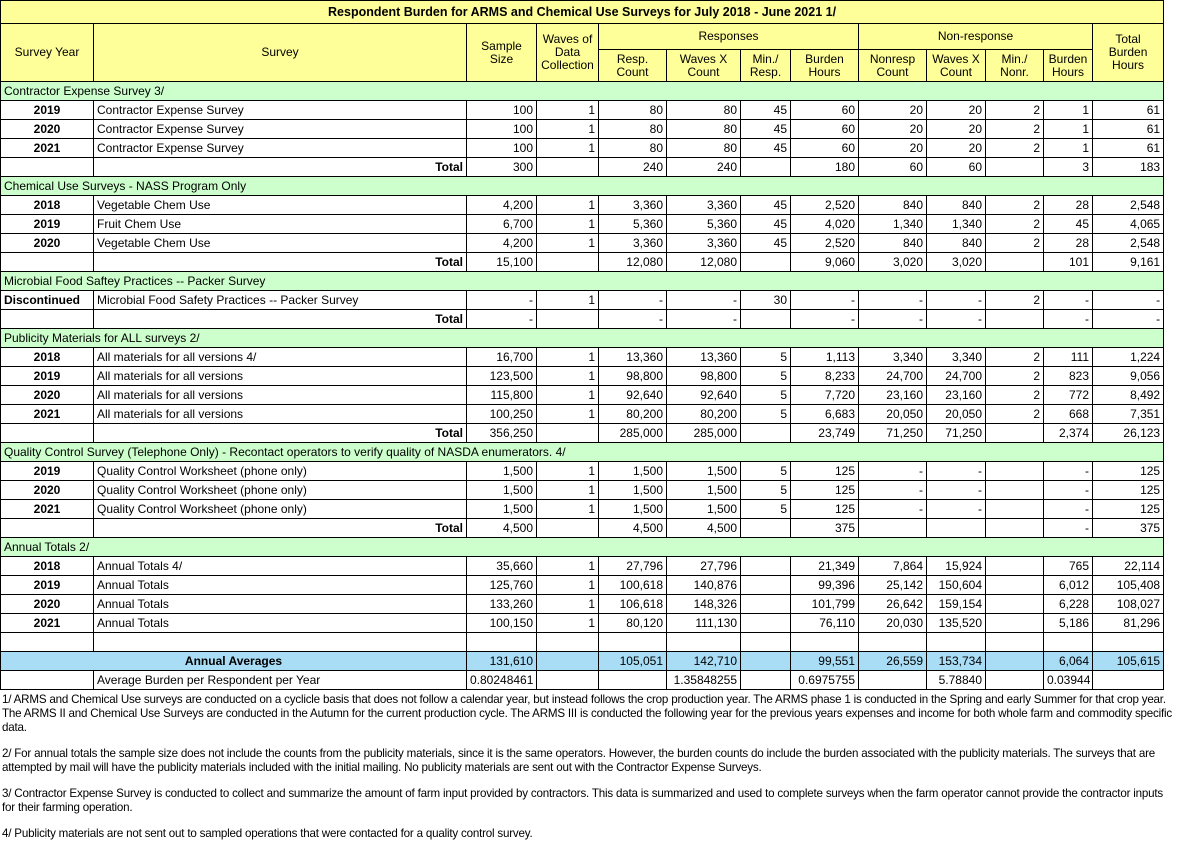  What do you see at coordinates (501, 395) in the screenshot?
I see `cell: 115,800` at bounding box center [501, 395].